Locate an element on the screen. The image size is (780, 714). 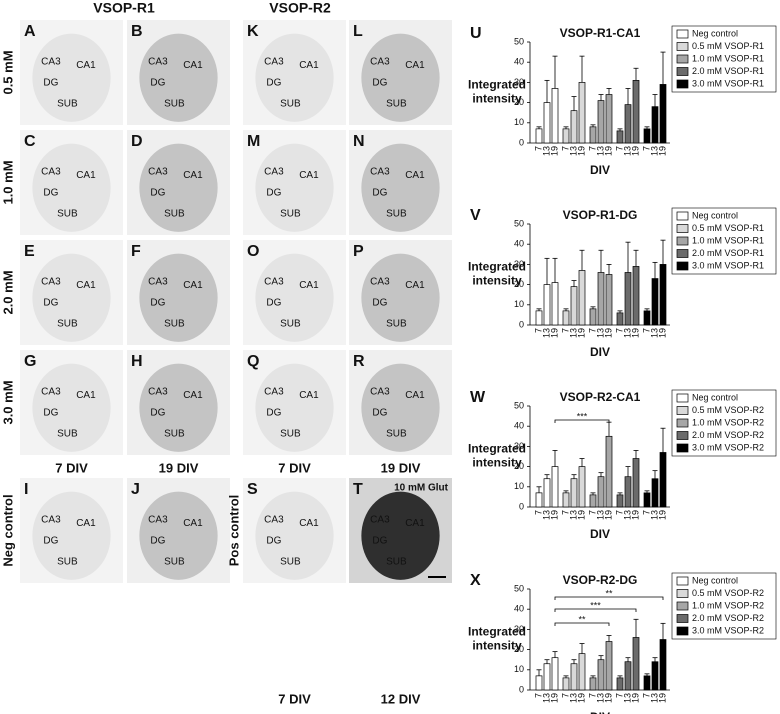
y-tick-label: 0 is located at coordinates (521, 324).